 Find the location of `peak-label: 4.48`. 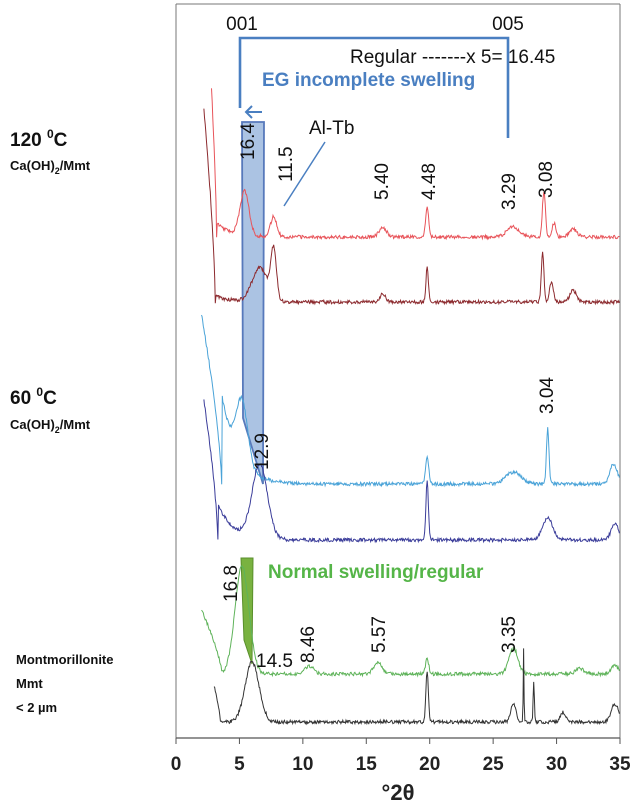

peak-label: 4.48 is located at coordinates (429, 181).